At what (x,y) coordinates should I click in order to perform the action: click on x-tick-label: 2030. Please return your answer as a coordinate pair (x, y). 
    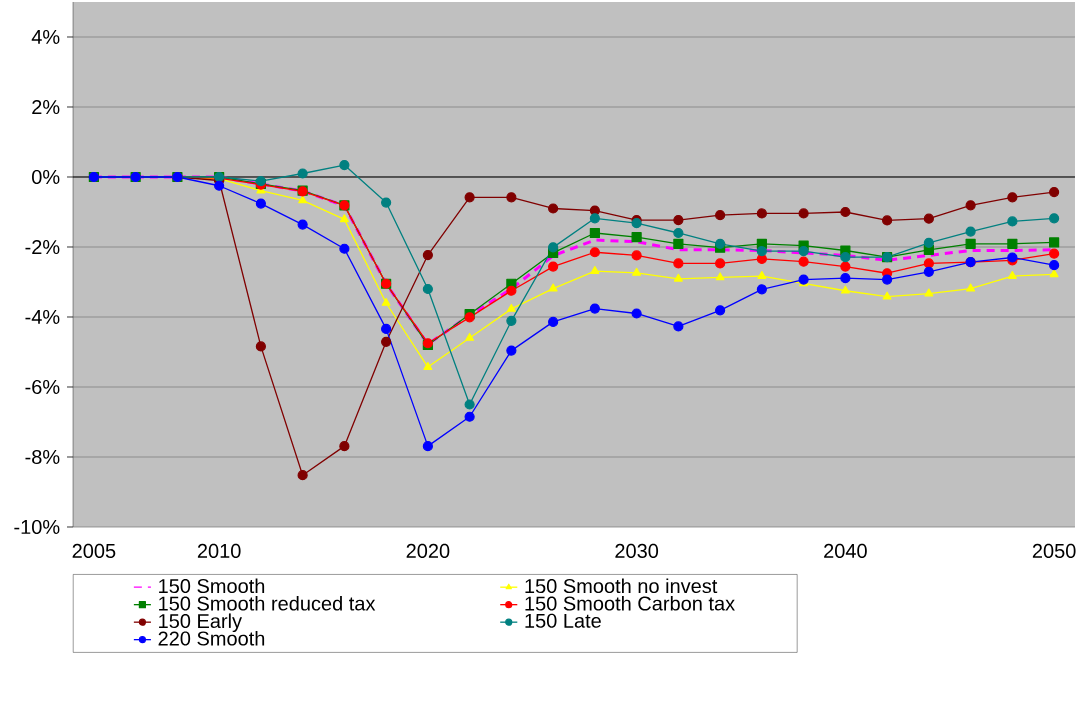
    Looking at the image, I should click on (637, 551).